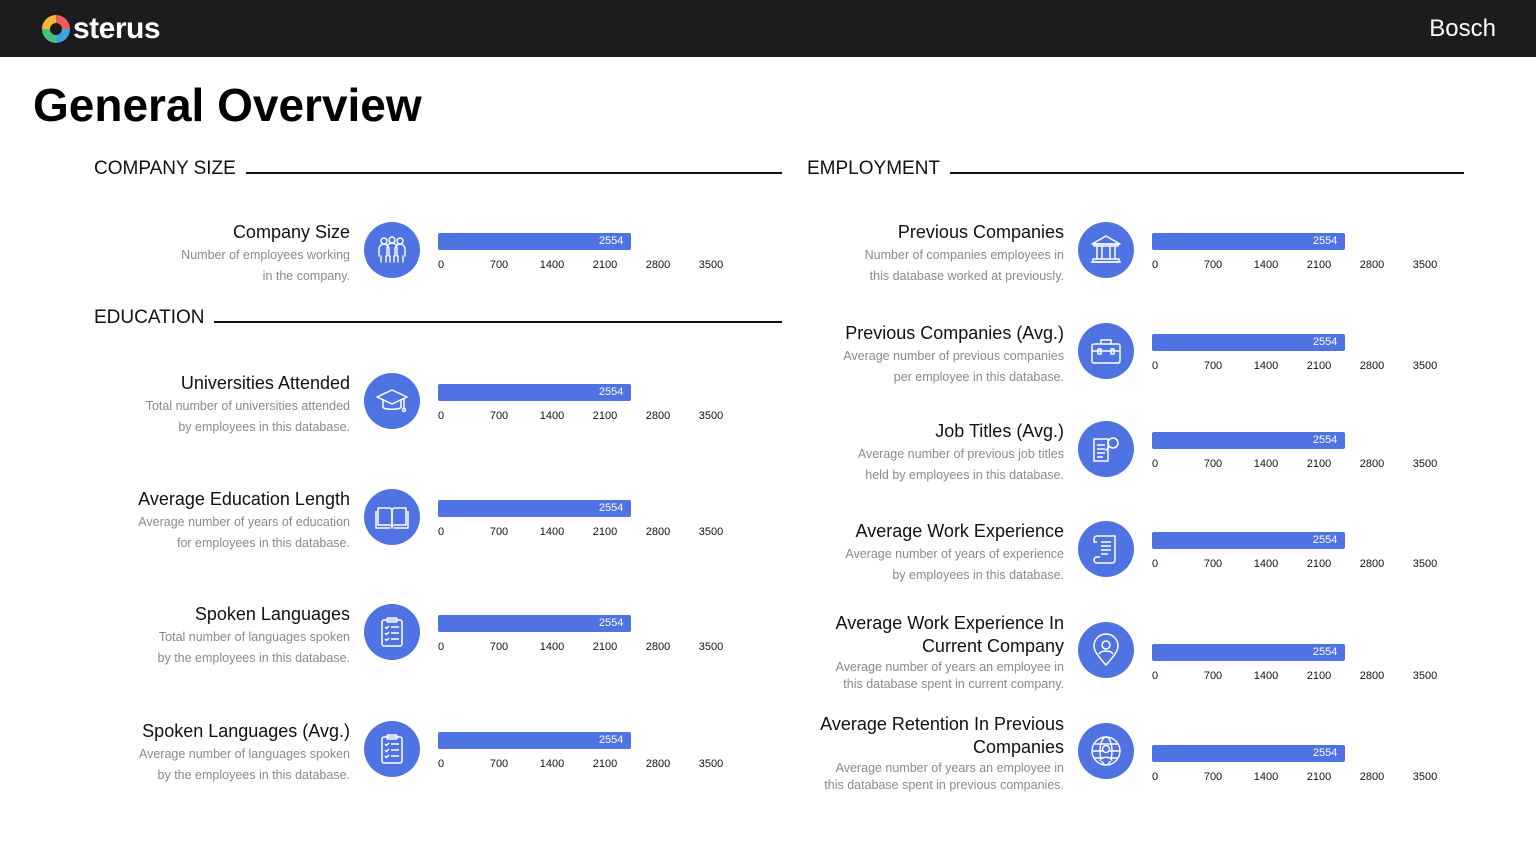 The width and height of the screenshot is (1536, 864). I want to click on global-user-icon, so click(1106, 751).